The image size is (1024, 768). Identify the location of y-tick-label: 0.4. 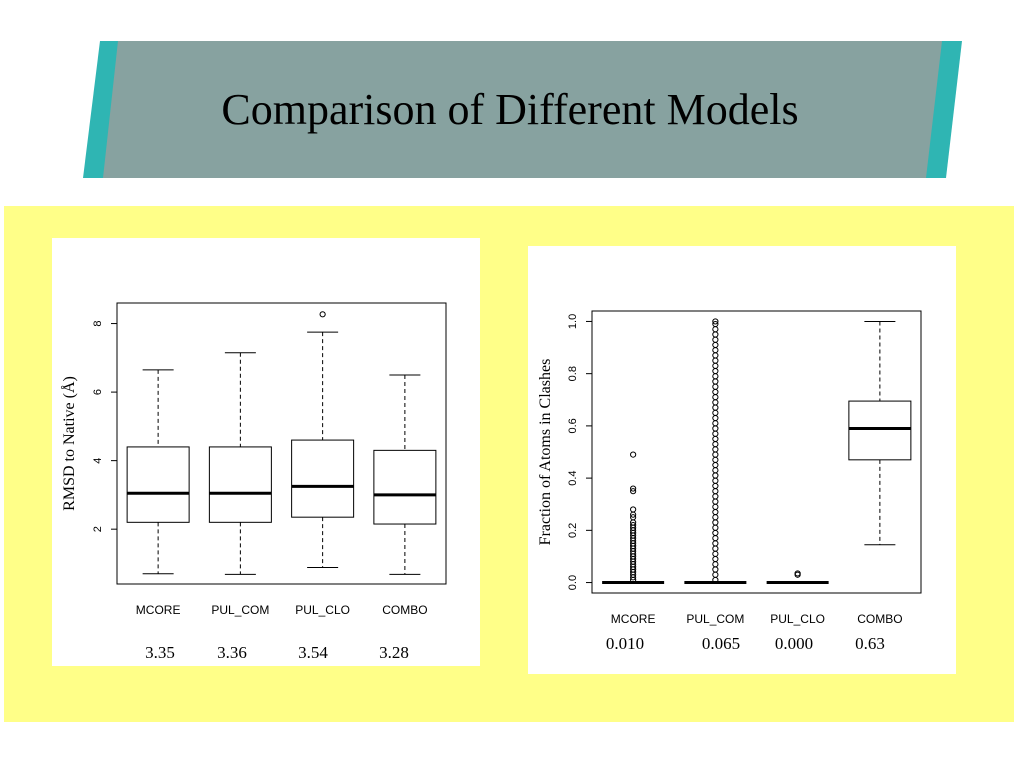
(573, 477).